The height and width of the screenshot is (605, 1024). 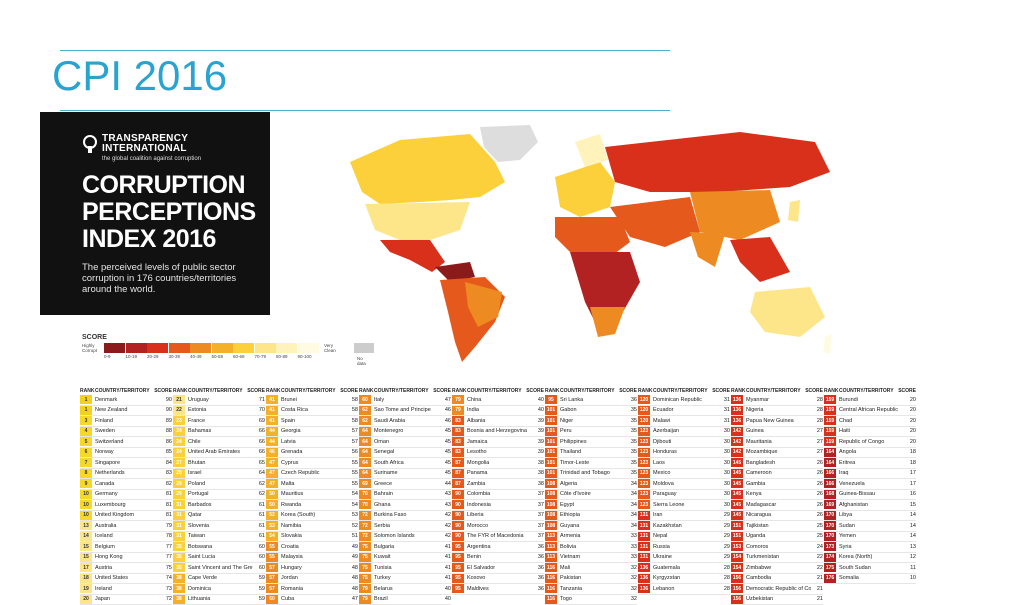 I want to click on rank-badge: 29, so click(x=179, y=494).